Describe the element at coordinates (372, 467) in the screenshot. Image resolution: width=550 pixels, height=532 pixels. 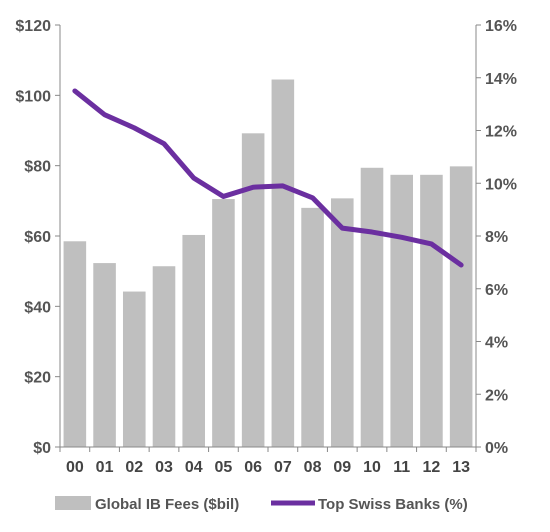
I see `x-tick-label: 10` at that location.